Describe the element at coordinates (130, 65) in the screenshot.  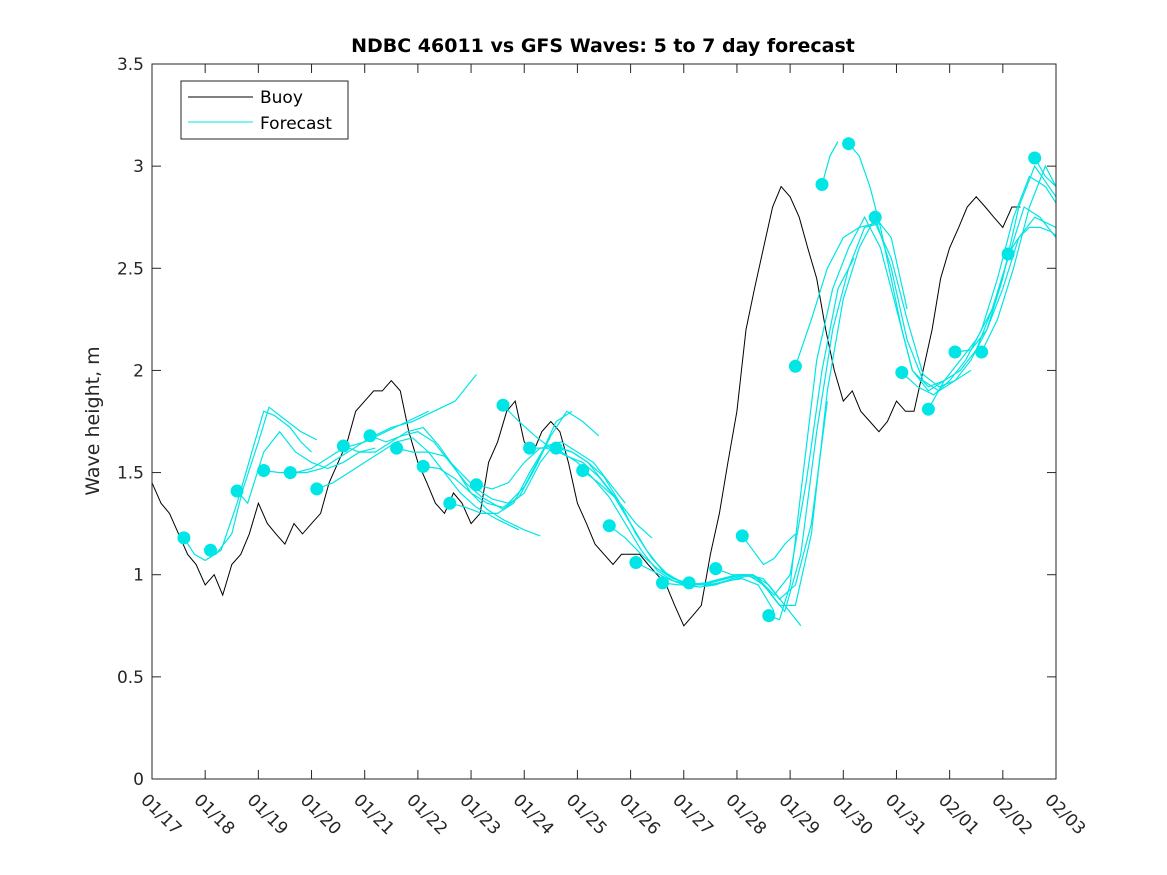
I see `y-tick-label: 3.5` at that location.